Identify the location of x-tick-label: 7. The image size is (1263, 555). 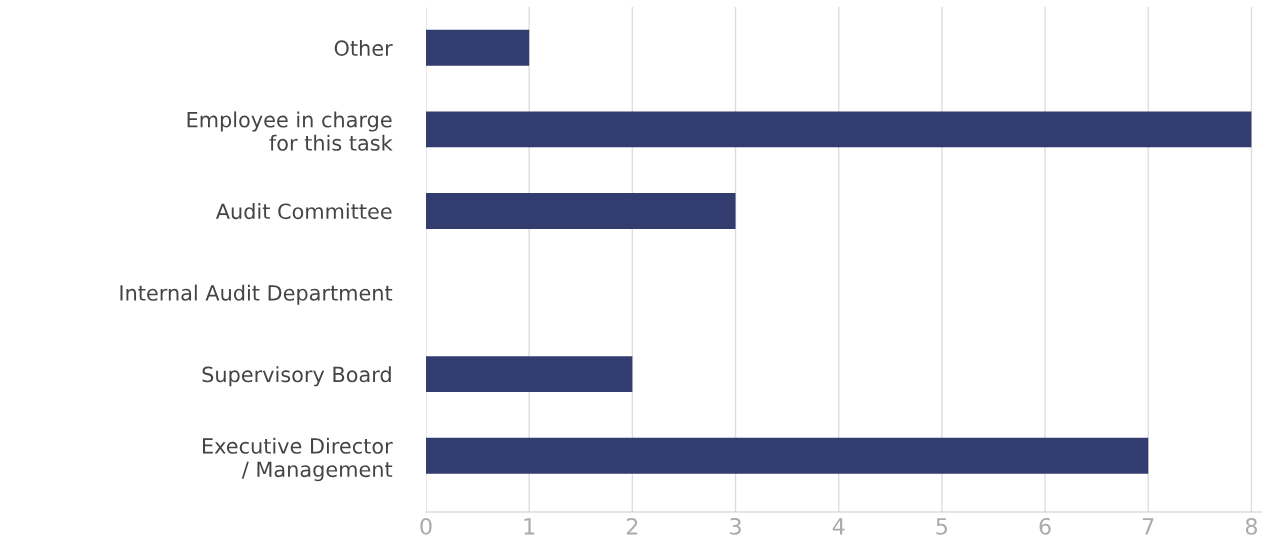
(1148, 526).